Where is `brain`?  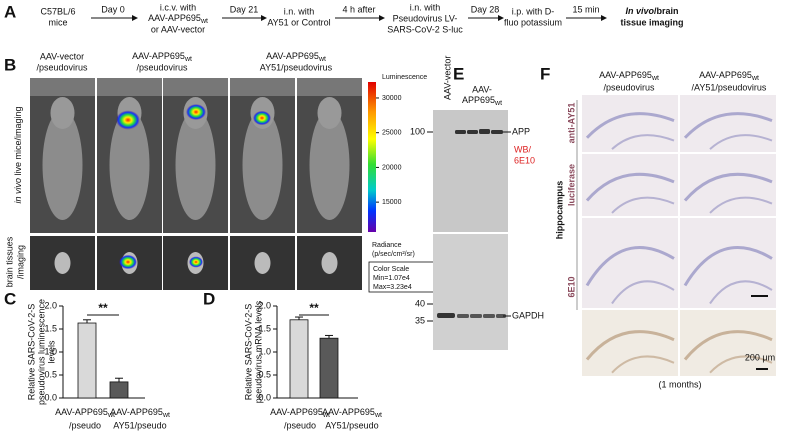
brain is located at coordinates (262, 263).